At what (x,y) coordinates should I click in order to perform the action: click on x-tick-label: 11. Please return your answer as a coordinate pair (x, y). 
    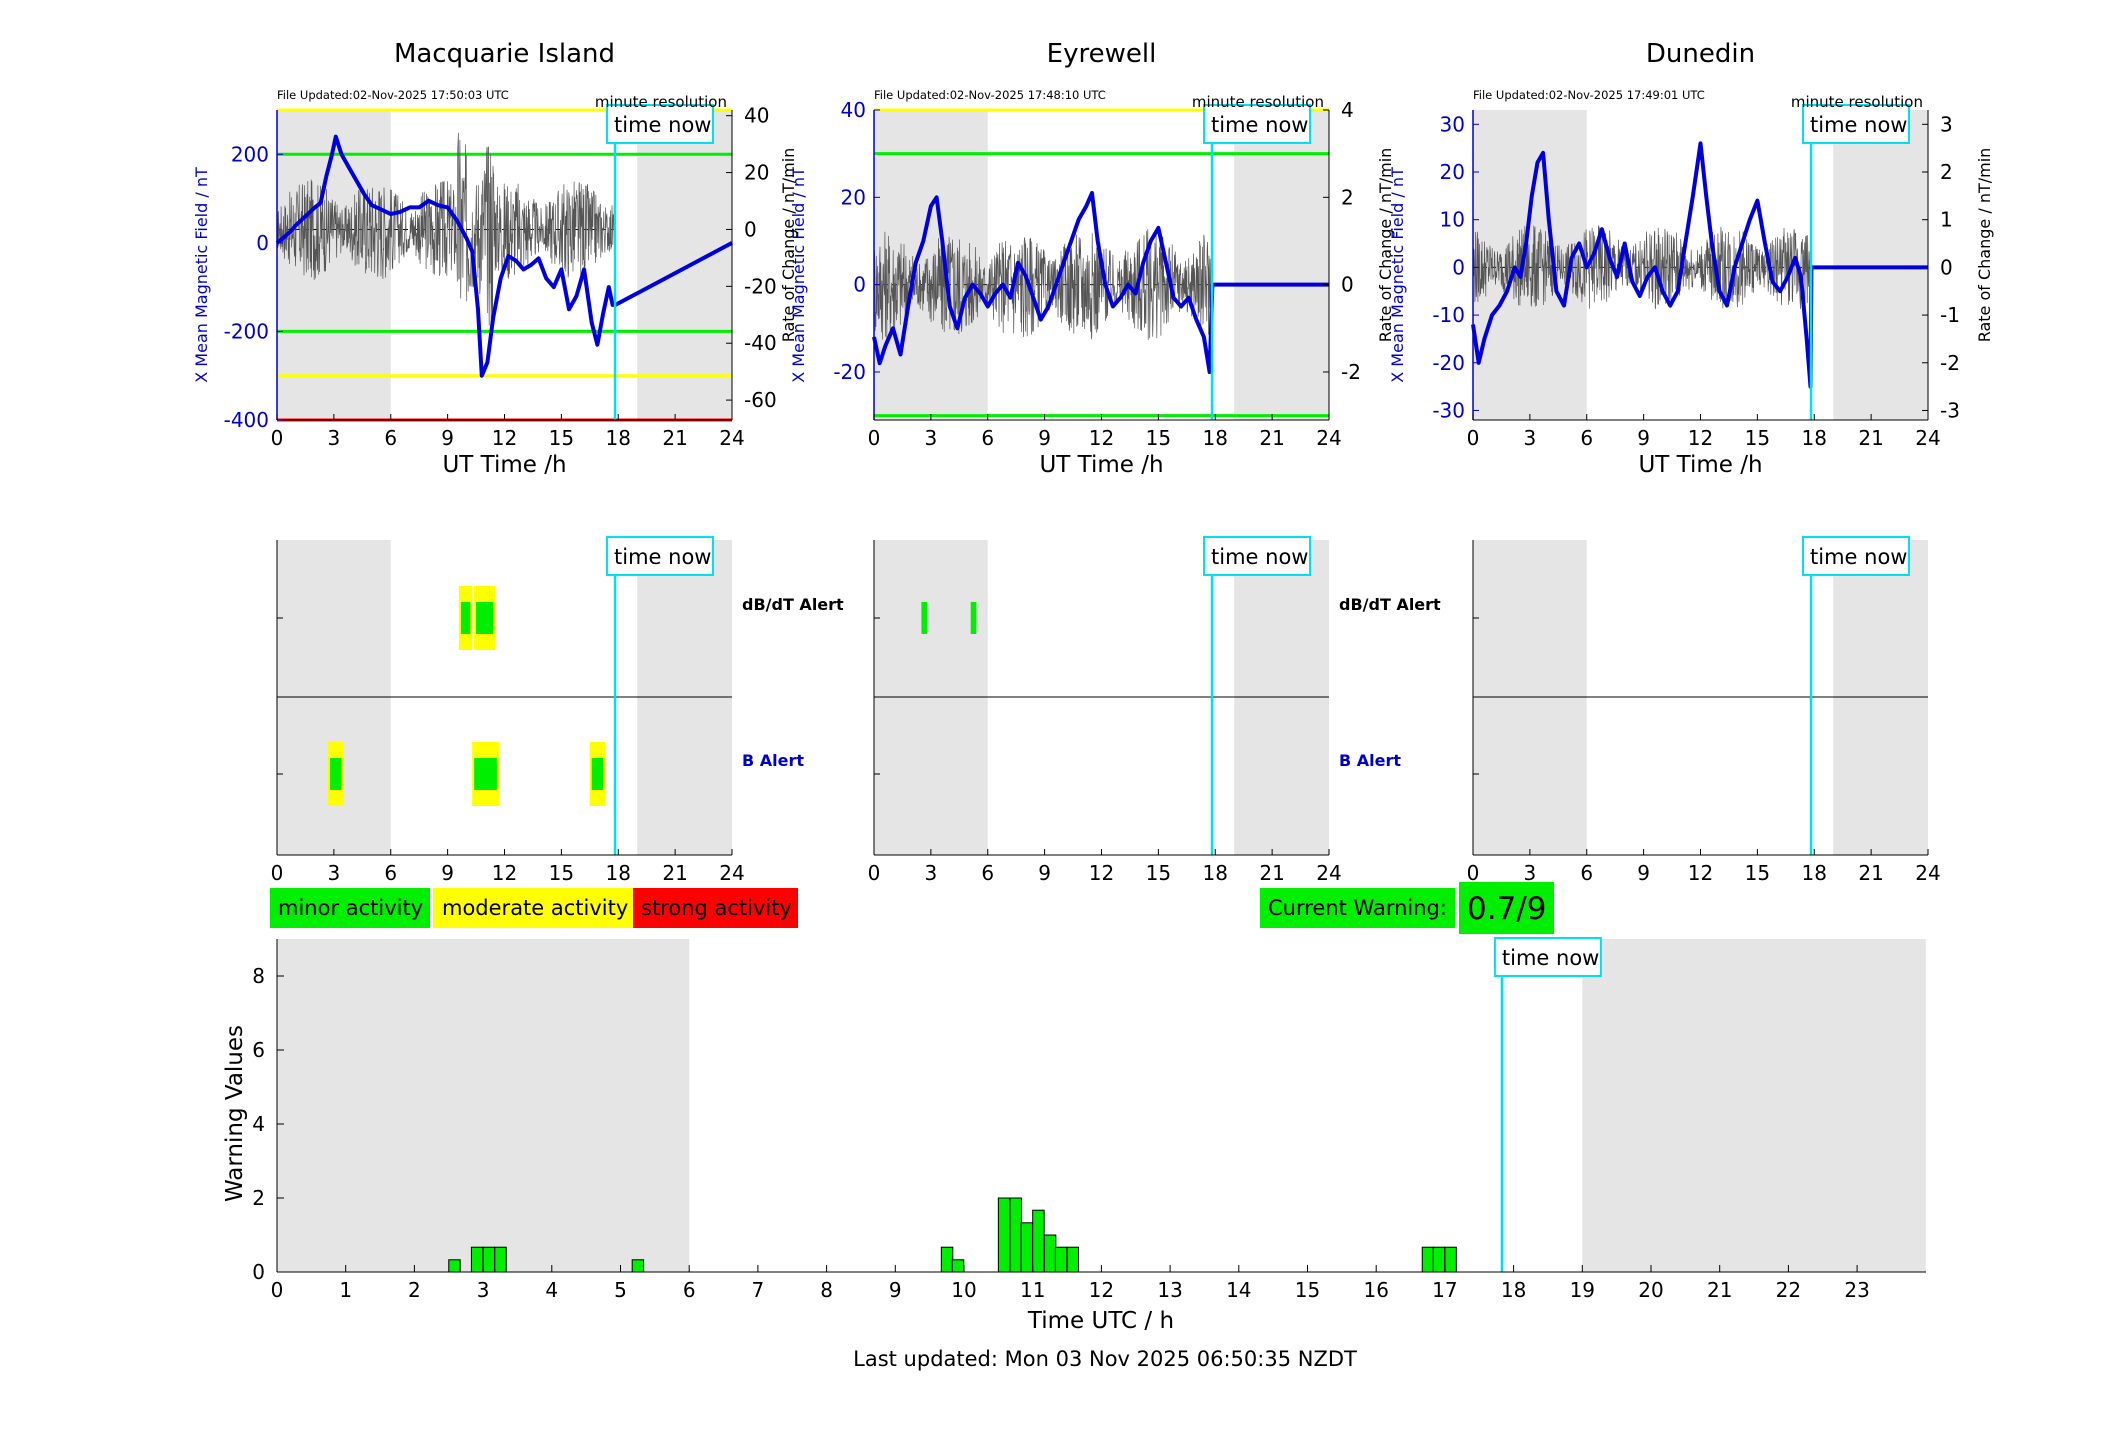
    Looking at the image, I should click on (1032, 1290).